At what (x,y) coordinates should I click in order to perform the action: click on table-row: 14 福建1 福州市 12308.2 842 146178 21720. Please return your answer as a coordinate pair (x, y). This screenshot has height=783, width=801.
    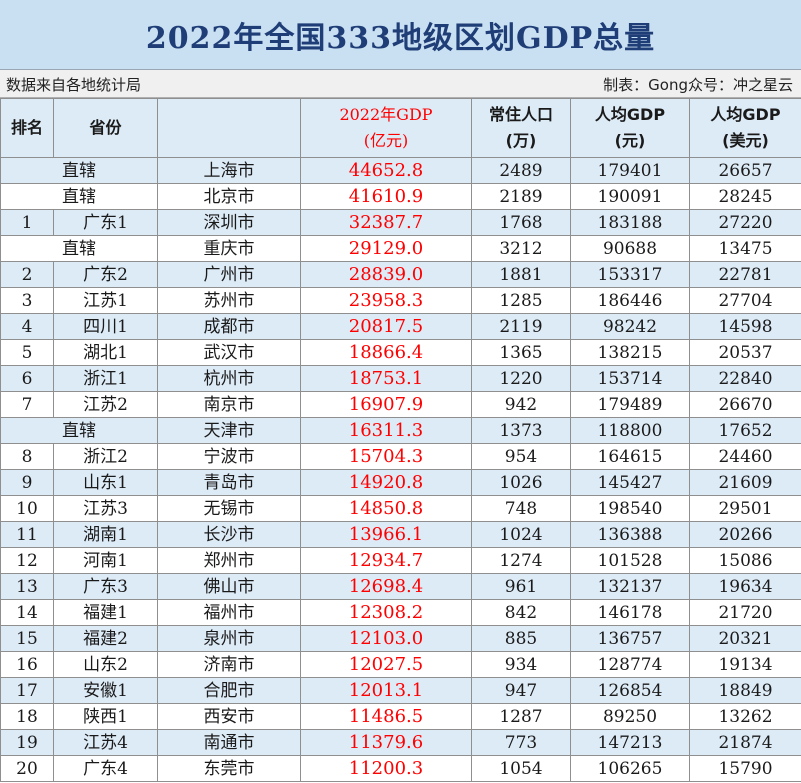
    Looking at the image, I should click on (400, 612).